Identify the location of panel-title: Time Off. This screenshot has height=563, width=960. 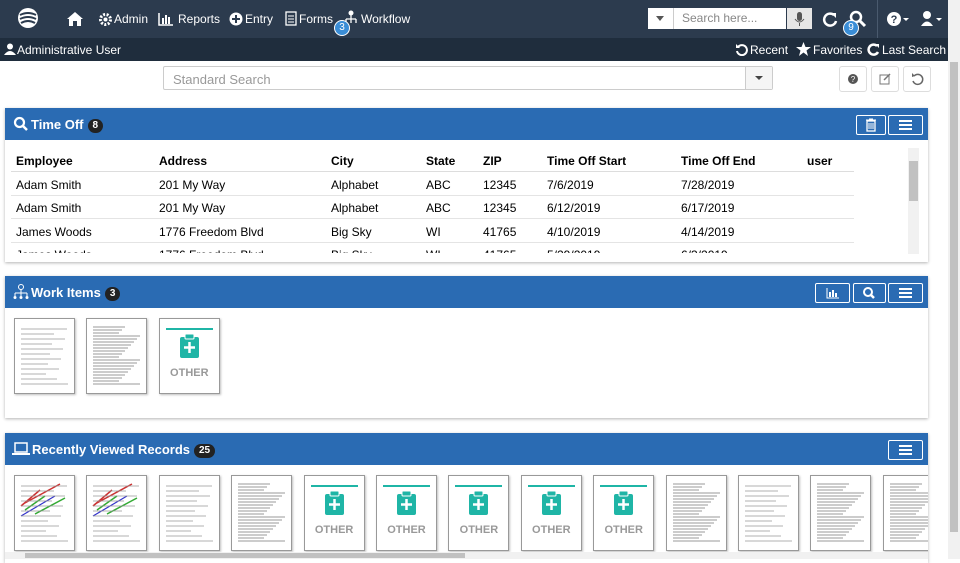
(57, 124).